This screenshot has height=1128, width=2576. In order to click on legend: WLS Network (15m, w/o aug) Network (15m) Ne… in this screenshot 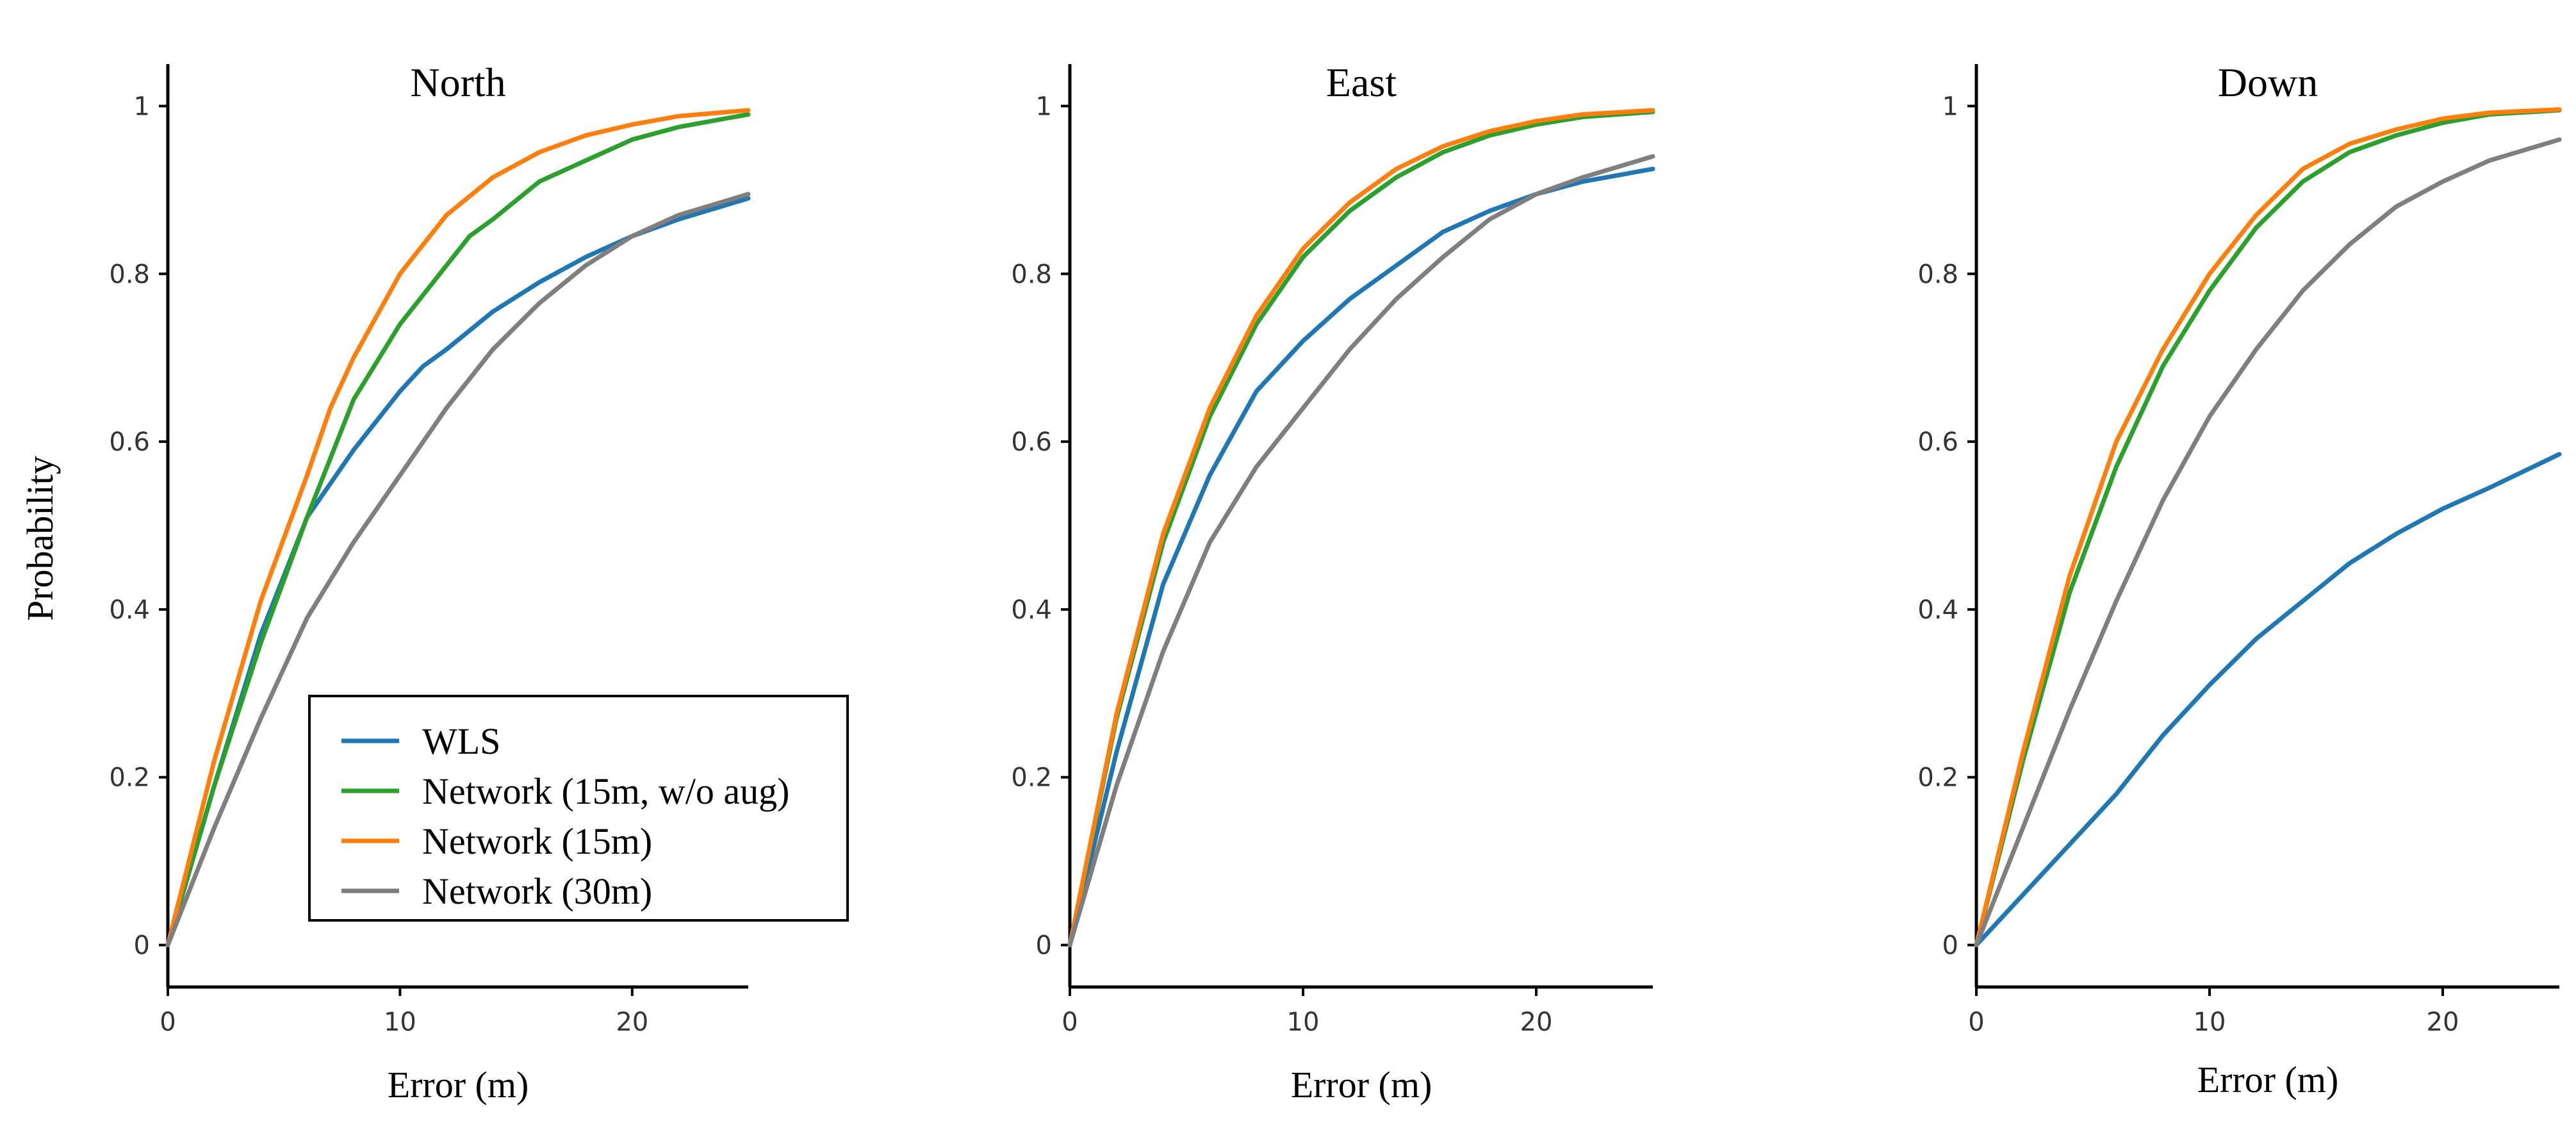, I will do `click(578, 808)`.